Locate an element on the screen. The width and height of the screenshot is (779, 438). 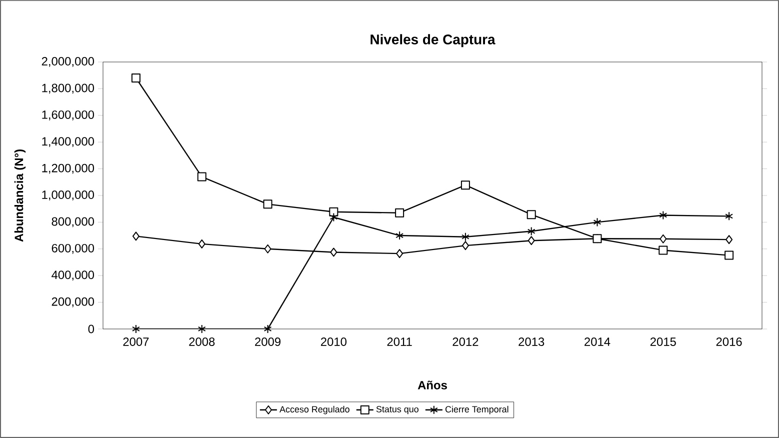
x-tick-label: 2008 is located at coordinates (202, 342).